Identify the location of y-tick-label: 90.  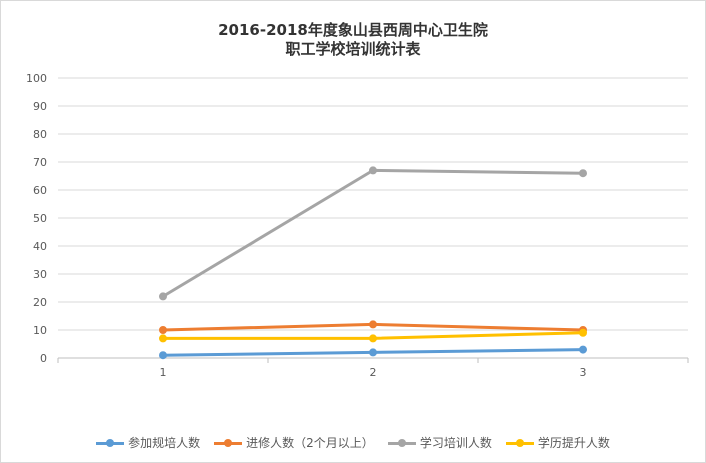
(40, 106).